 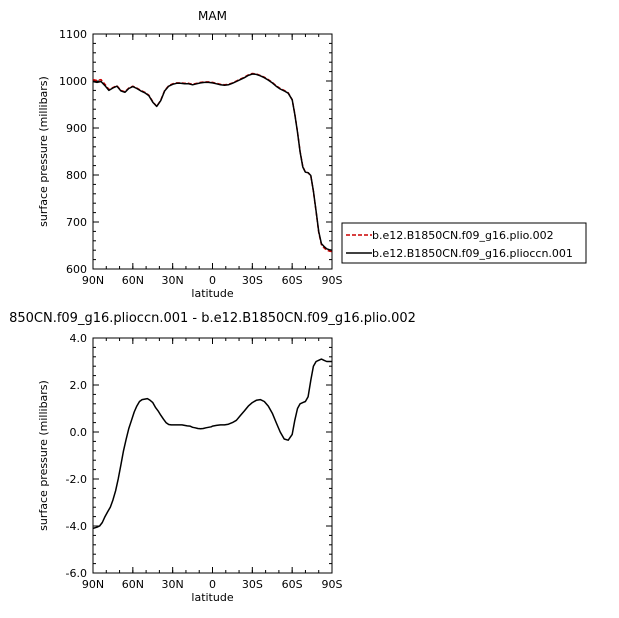 What do you see at coordinates (173, 280) in the screenshot?
I see `chart-1-x-tick-label: 30N` at bounding box center [173, 280].